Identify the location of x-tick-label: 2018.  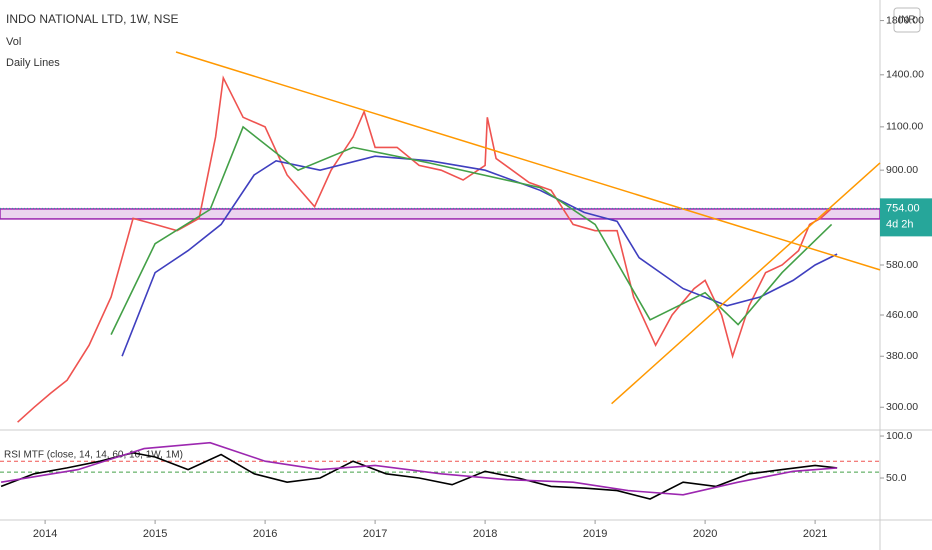
(485, 534).